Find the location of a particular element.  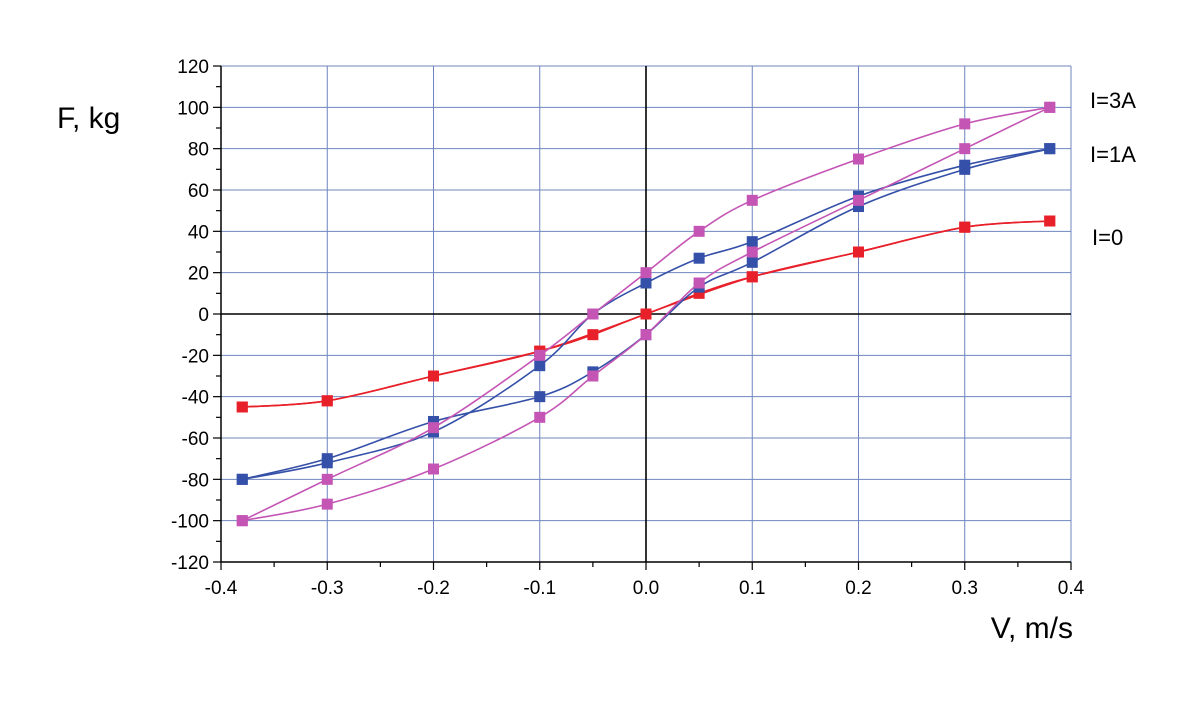

y-tick-label: 100 is located at coordinates (193, 108).